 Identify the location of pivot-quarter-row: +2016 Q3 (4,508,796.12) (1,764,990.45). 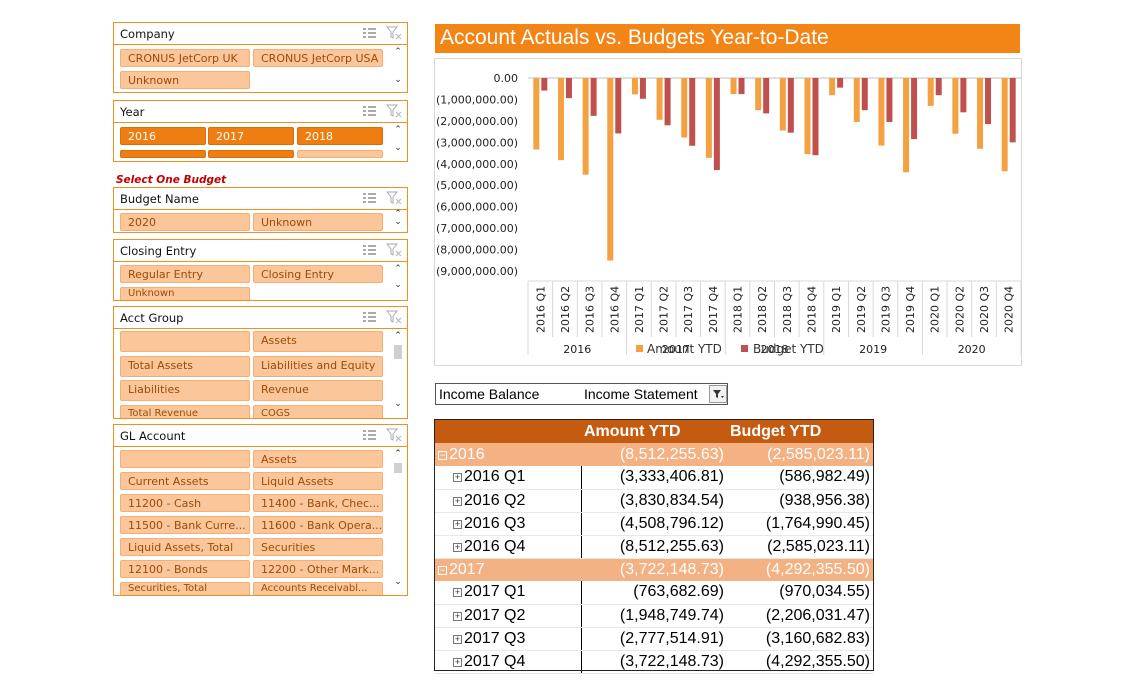
(654, 524).